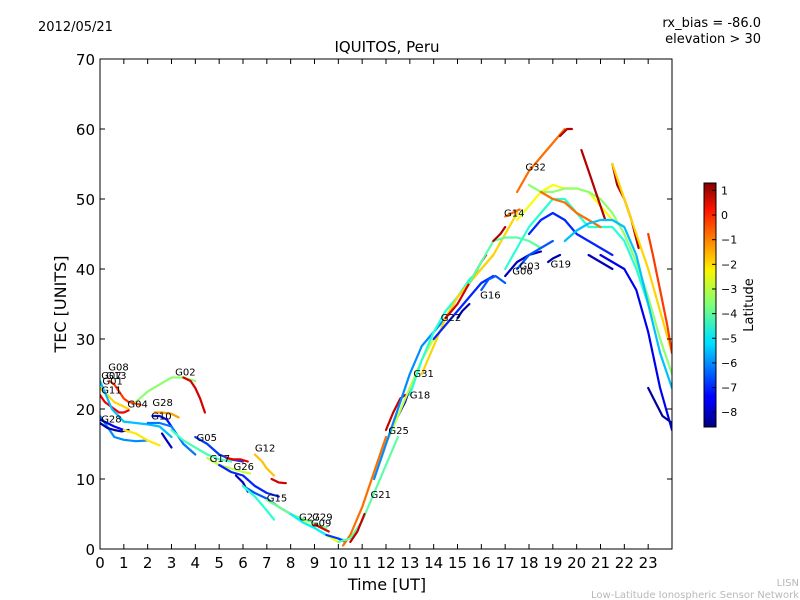 The height and width of the screenshot is (600, 800). Describe the element at coordinates (172, 563) in the screenshot. I see `x-tick-label: 3` at that location.